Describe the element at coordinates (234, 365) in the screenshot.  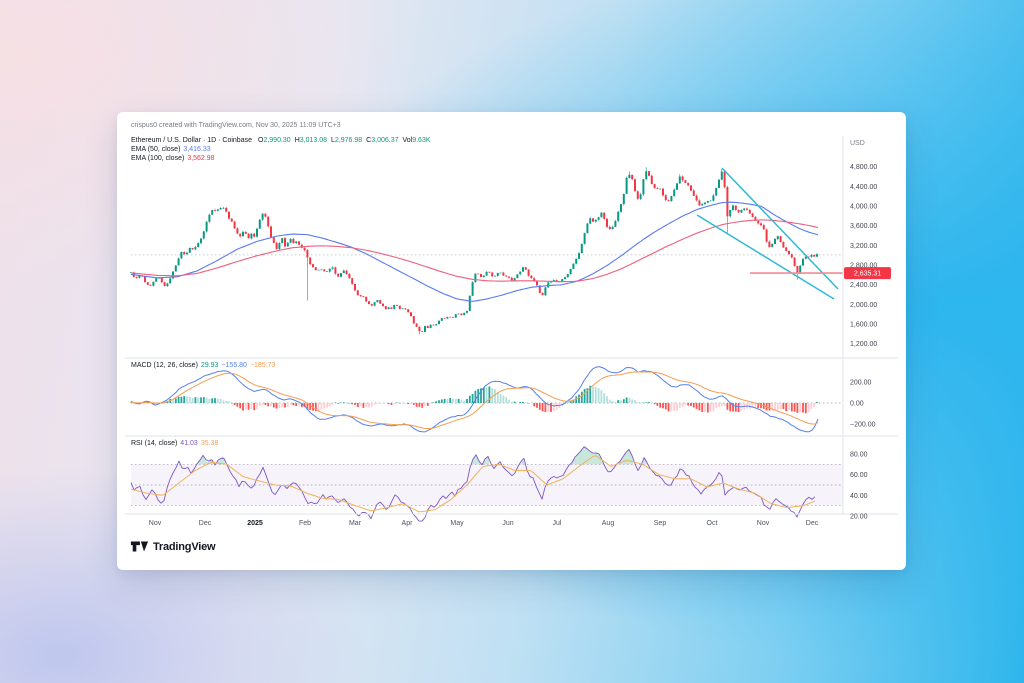
I see `macd-line-value: −155.80` at that location.